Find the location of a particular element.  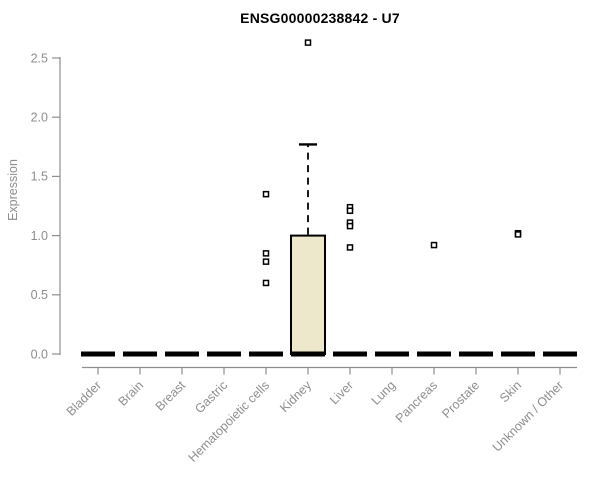

y-tick-label: 1.5 is located at coordinates (39, 177).